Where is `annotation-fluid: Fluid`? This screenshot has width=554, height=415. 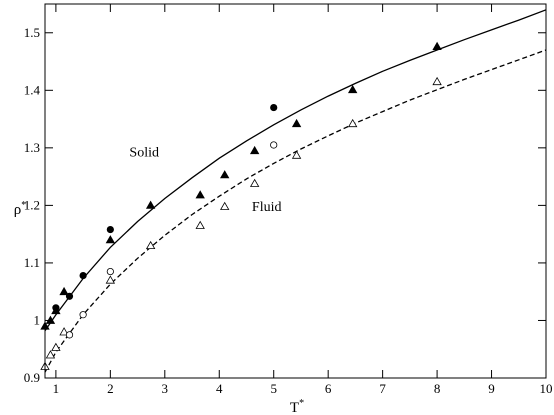
annotation-fluid: Fluid is located at coordinates (267, 207).